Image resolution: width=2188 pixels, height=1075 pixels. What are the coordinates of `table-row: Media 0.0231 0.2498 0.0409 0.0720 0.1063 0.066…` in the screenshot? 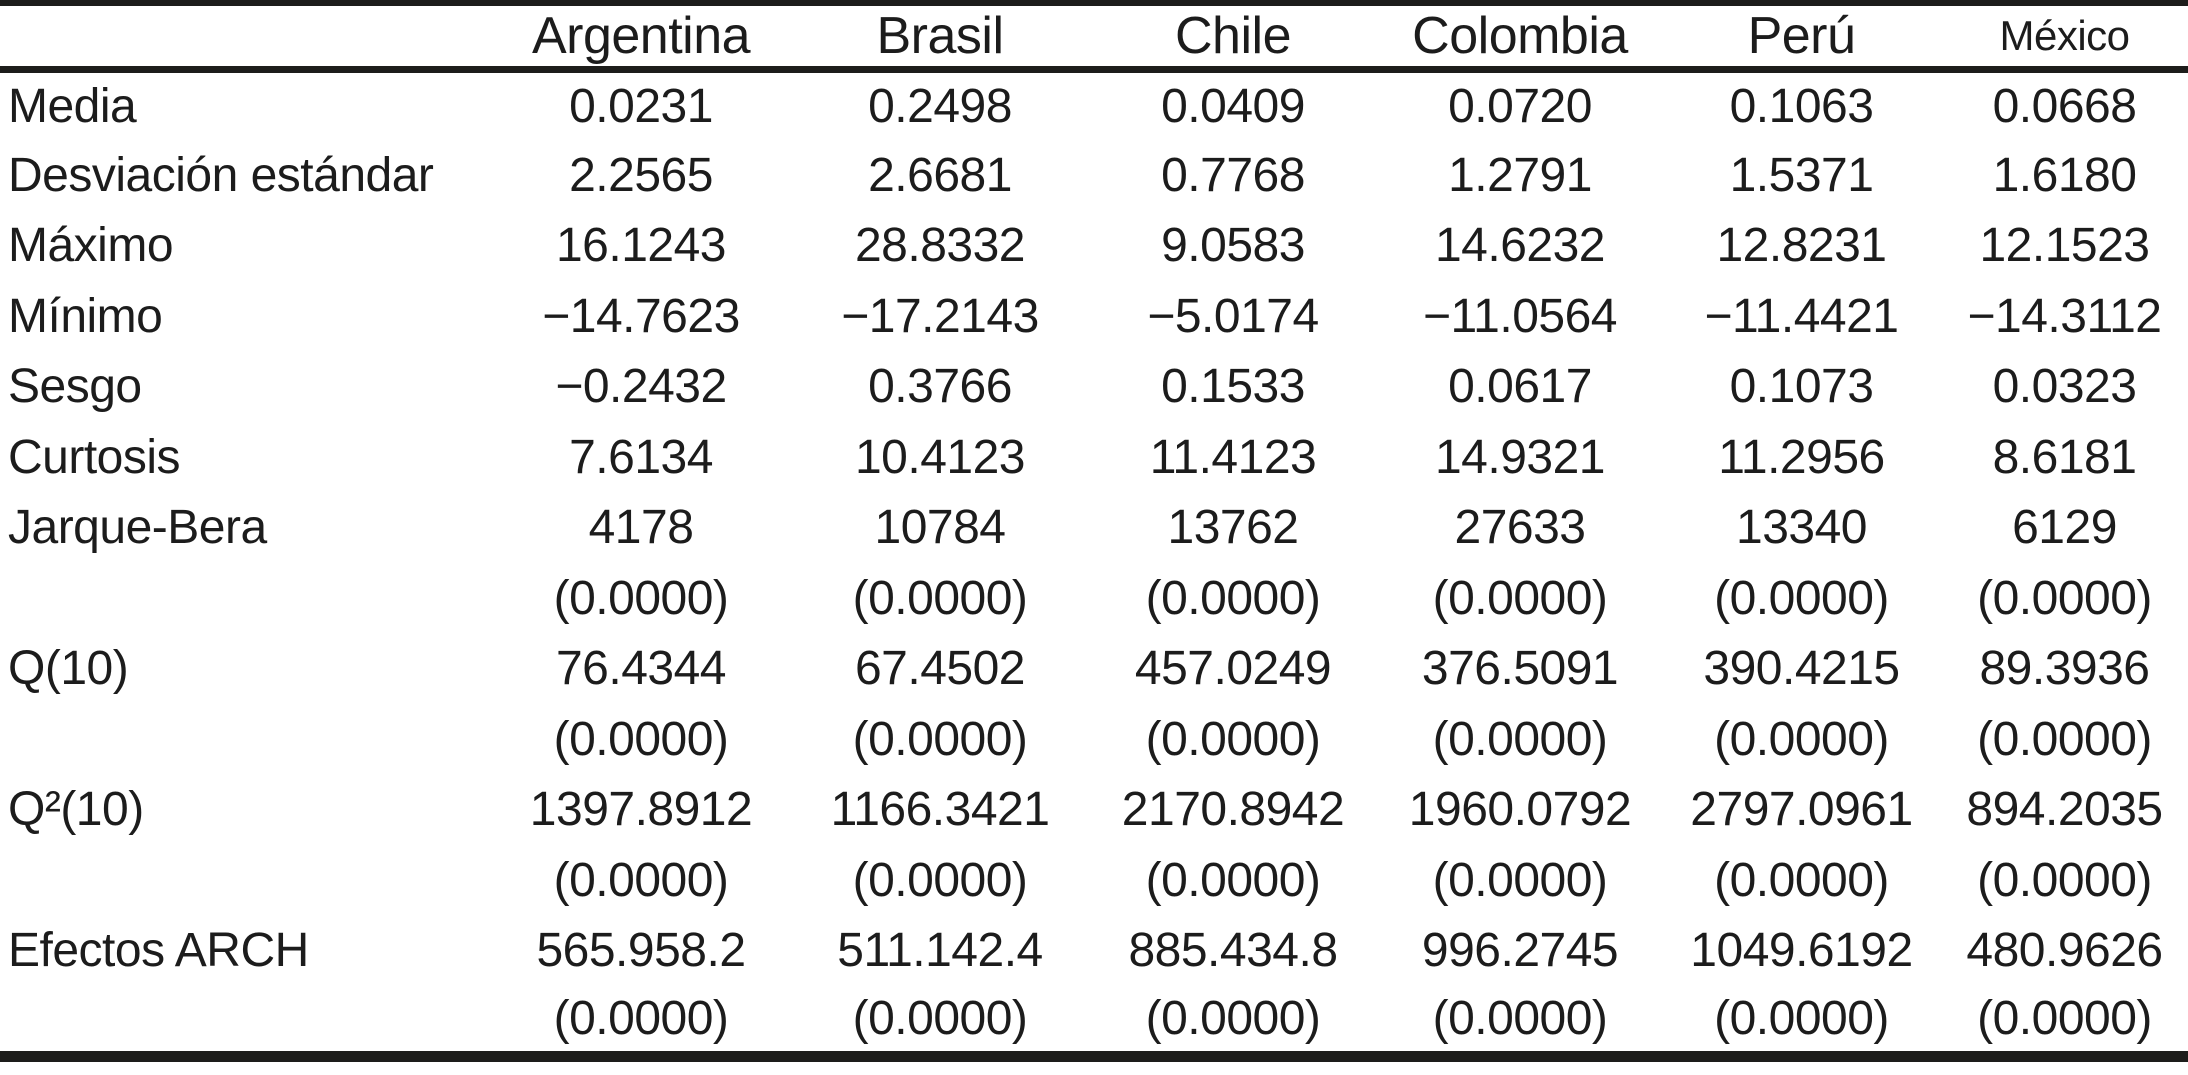 It's located at (1094, 105).